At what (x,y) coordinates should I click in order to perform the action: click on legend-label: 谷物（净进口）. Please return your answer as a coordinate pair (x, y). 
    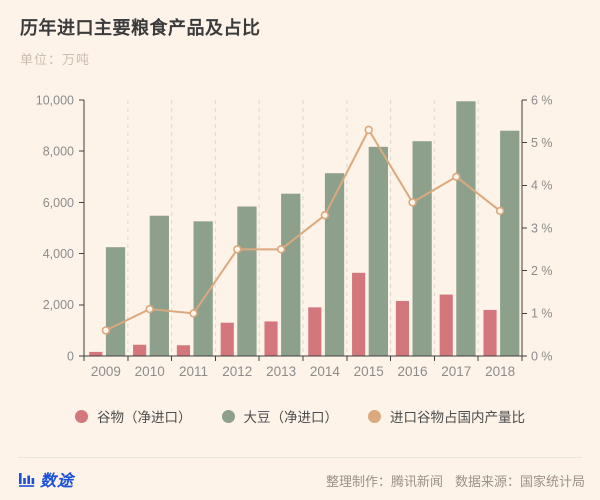
    Looking at the image, I should click on (144, 417).